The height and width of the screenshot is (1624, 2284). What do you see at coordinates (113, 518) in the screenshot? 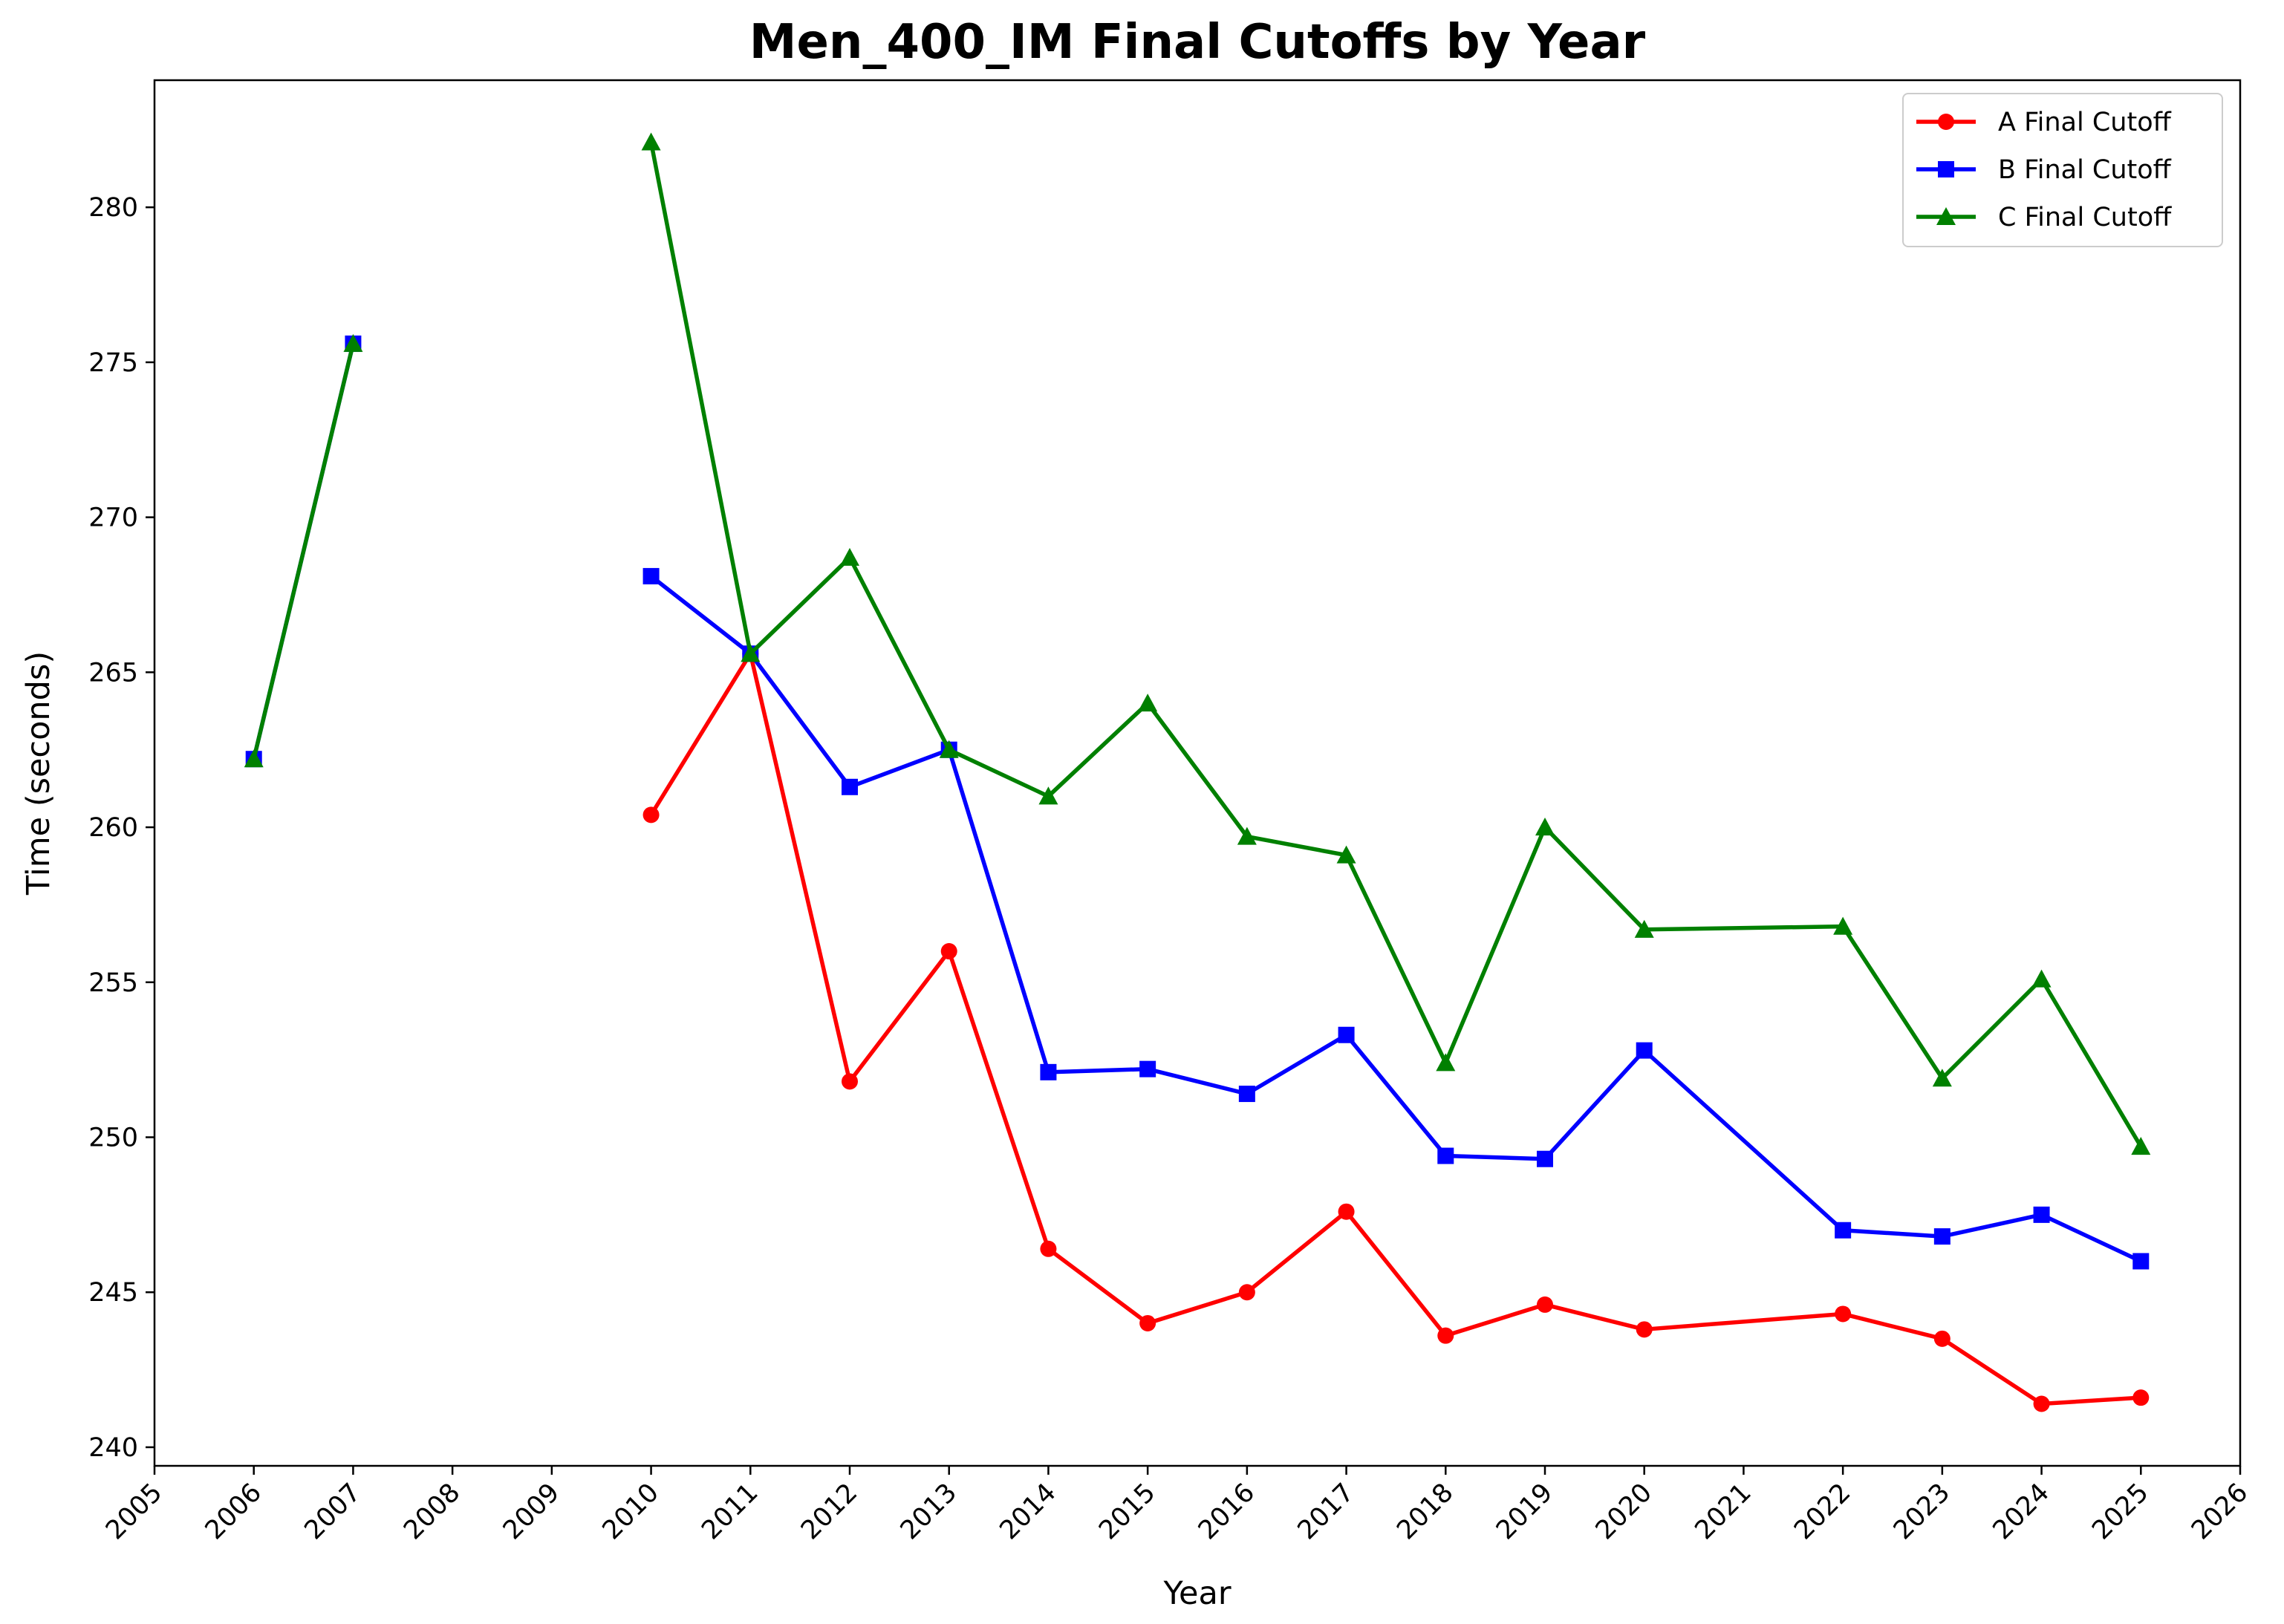
I see `y-tick-label: 270` at bounding box center [113, 518].